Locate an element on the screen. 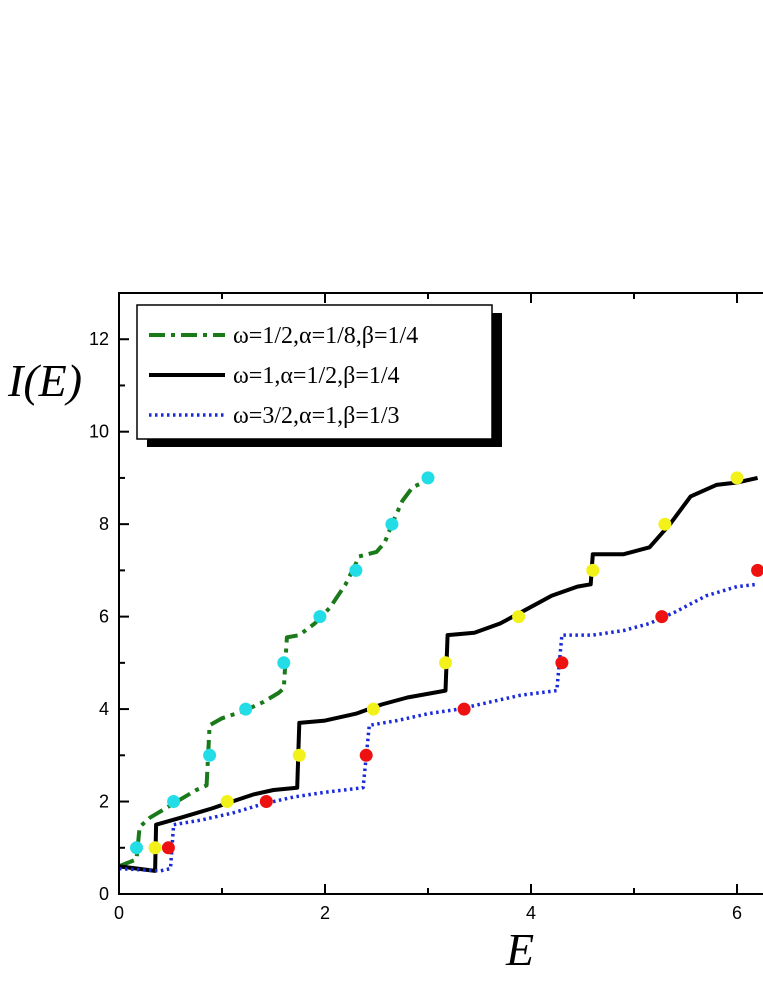 Image resolution: width=763 pixels, height=987 pixels. y-tick-label: 10 is located at coordinates (99, 432).